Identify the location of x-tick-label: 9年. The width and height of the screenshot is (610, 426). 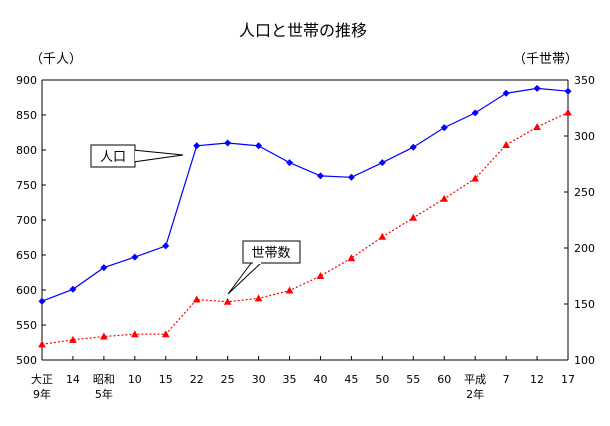
(42, 394).